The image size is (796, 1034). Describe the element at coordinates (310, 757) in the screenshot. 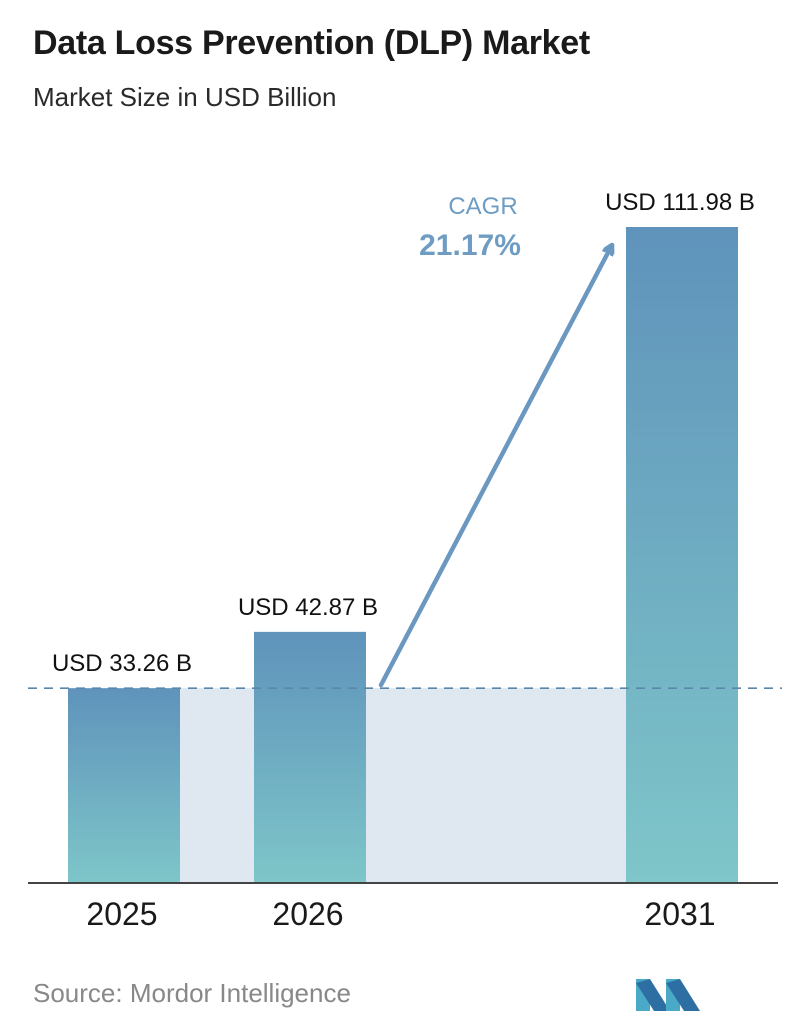

I see `bar-2026` at that location.